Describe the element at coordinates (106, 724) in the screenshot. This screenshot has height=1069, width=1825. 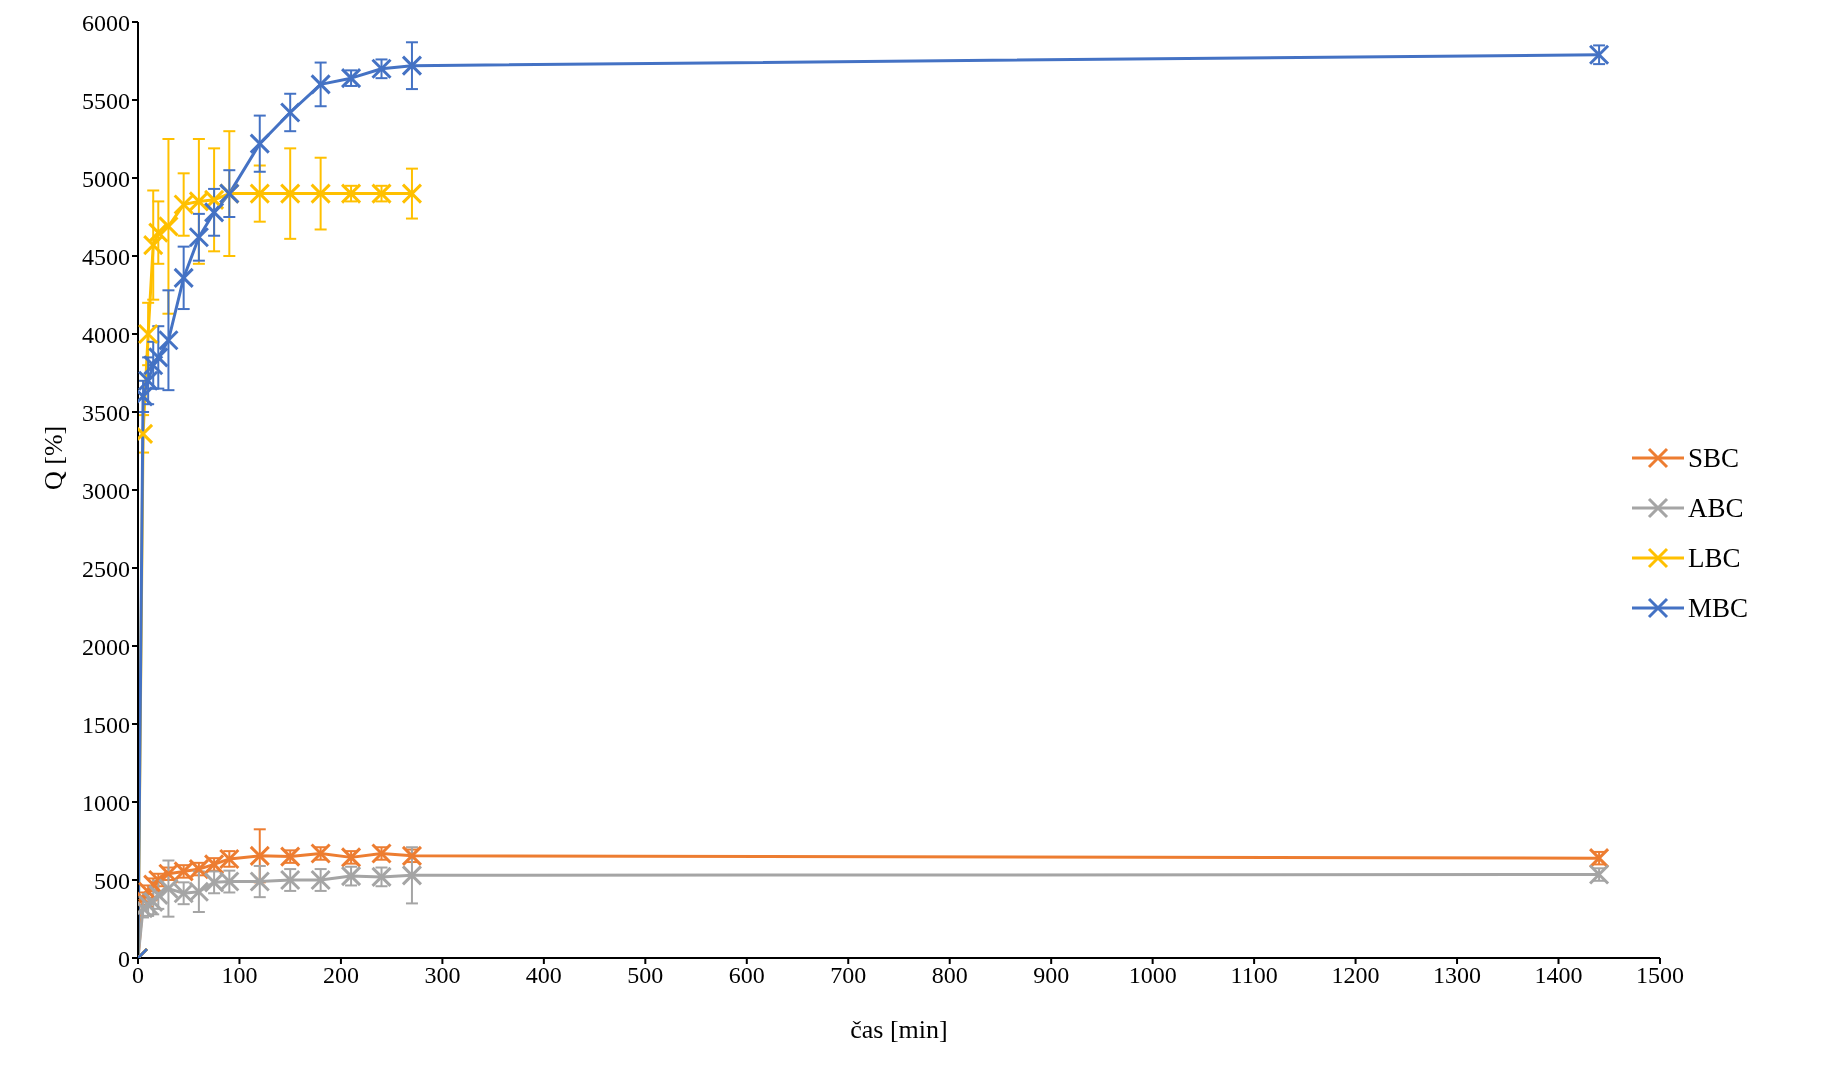
I see `y-tick-label: 1500` at that location.